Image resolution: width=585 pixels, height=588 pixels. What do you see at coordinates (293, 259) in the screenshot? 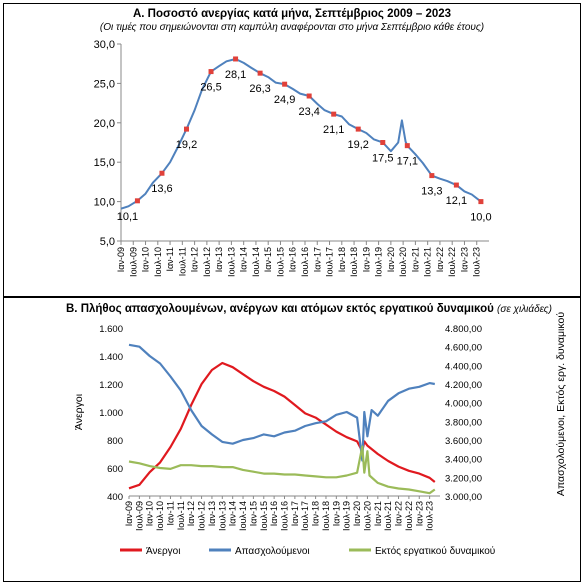
I see `chart-a-x-tick-label: Ιαν-16` at bounding box center [293, 259].